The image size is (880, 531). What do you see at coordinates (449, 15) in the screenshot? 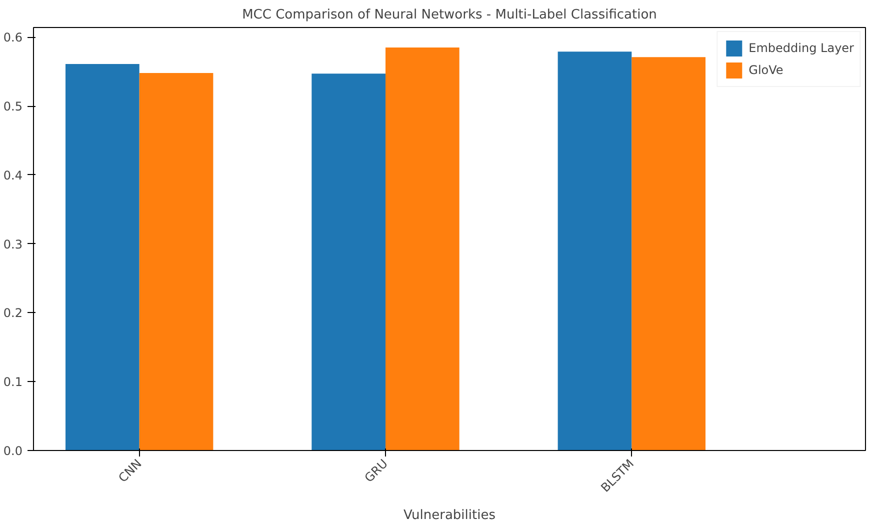
I see `chart-title: MCC Comparison of Neural Networks - Multi-Label Classification` at bounding box center [449, 15].